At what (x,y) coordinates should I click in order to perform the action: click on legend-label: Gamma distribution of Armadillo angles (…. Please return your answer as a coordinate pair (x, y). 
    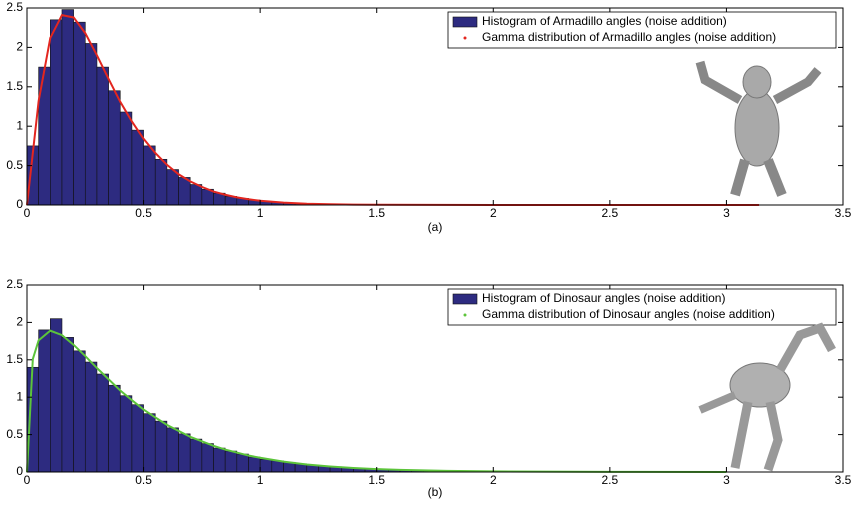
    Looking at the image, I should click on (629, 37).